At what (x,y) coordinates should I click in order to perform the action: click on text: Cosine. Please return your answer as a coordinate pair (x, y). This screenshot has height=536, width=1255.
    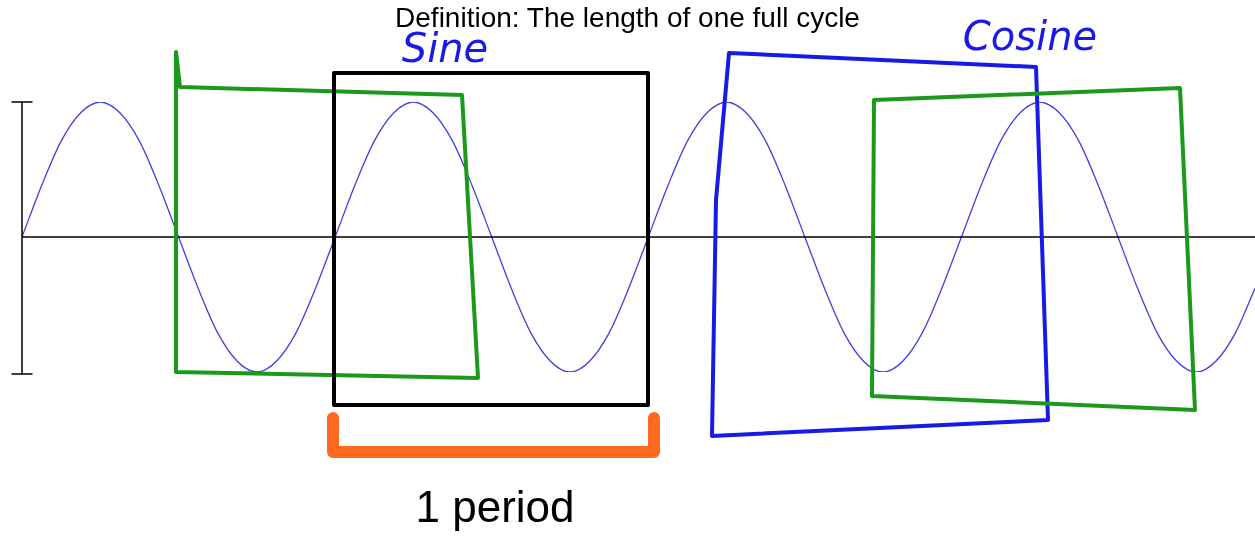
    Looking at the image, I should click on (1030, 36).